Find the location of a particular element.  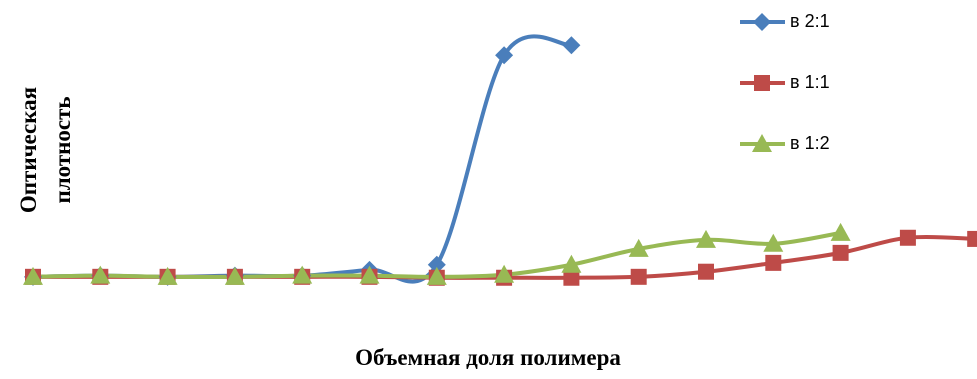

legend-label: в 2:1 is located at coordinates (810, 21).